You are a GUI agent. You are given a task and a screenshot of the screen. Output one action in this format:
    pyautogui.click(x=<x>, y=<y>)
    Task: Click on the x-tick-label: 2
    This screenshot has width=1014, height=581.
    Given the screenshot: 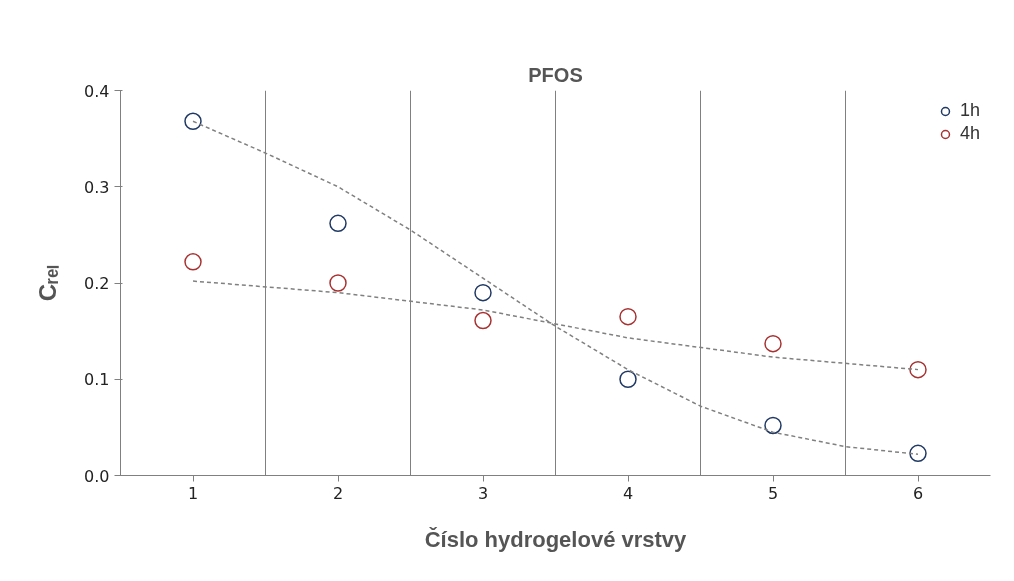 What is the action you would take?
    pyautogui.click(x=338, y=493)
    